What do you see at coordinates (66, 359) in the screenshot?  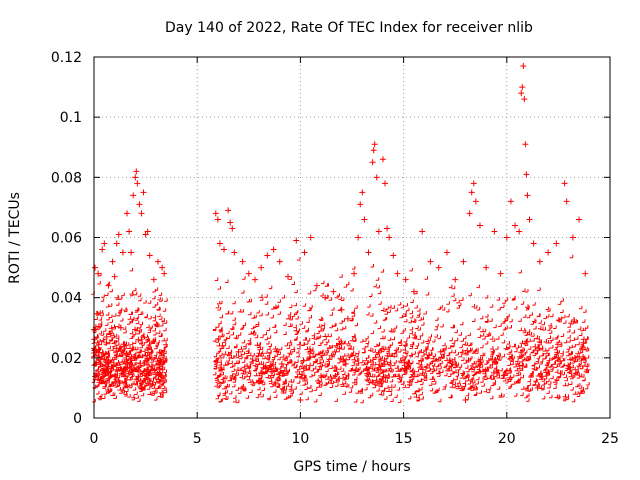 I see `y-tick-label: 0.02` at bounding box center [66, 359].